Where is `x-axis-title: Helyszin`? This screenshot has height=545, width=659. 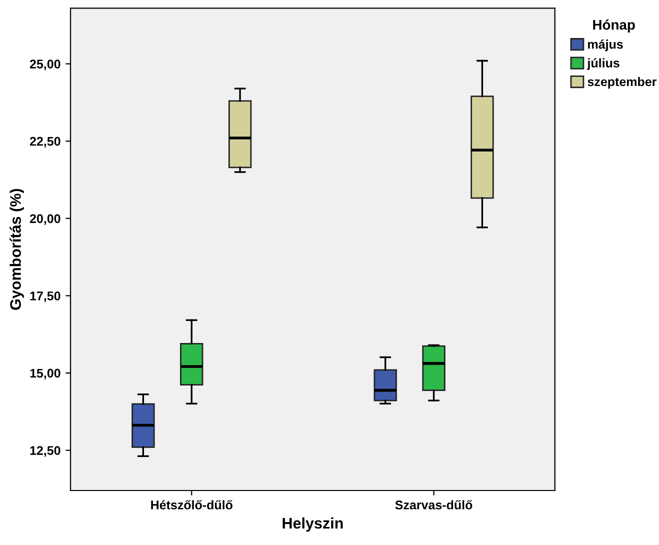 x-axis-title: Helyszin is located at coordinates (312, 524).